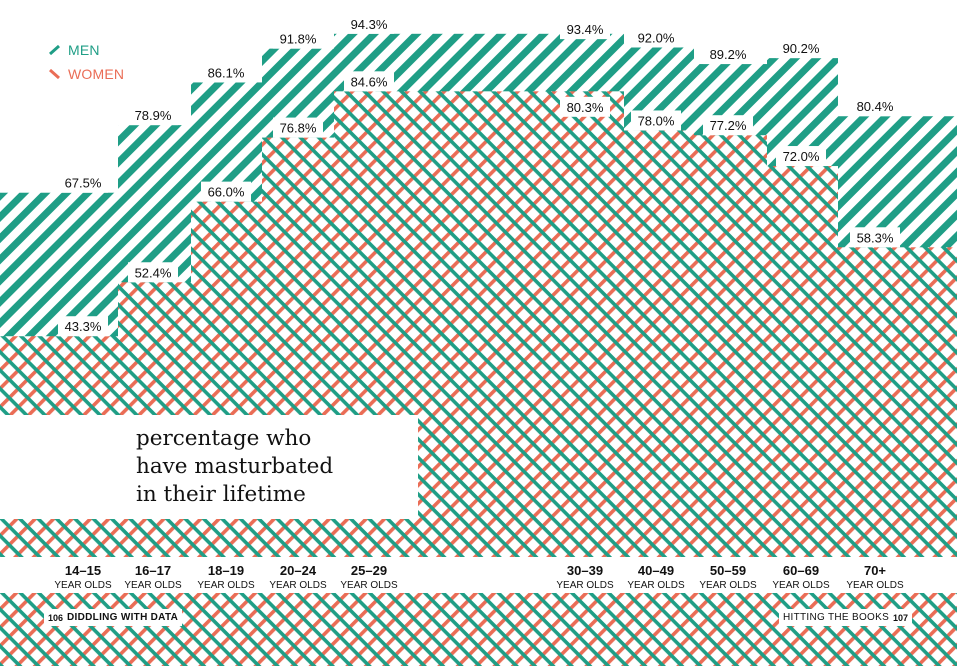 Image resolution: width=957 pixels, height=666 pixels. I want to click on men-value-label-7: 89.2%, so click(728, 54).